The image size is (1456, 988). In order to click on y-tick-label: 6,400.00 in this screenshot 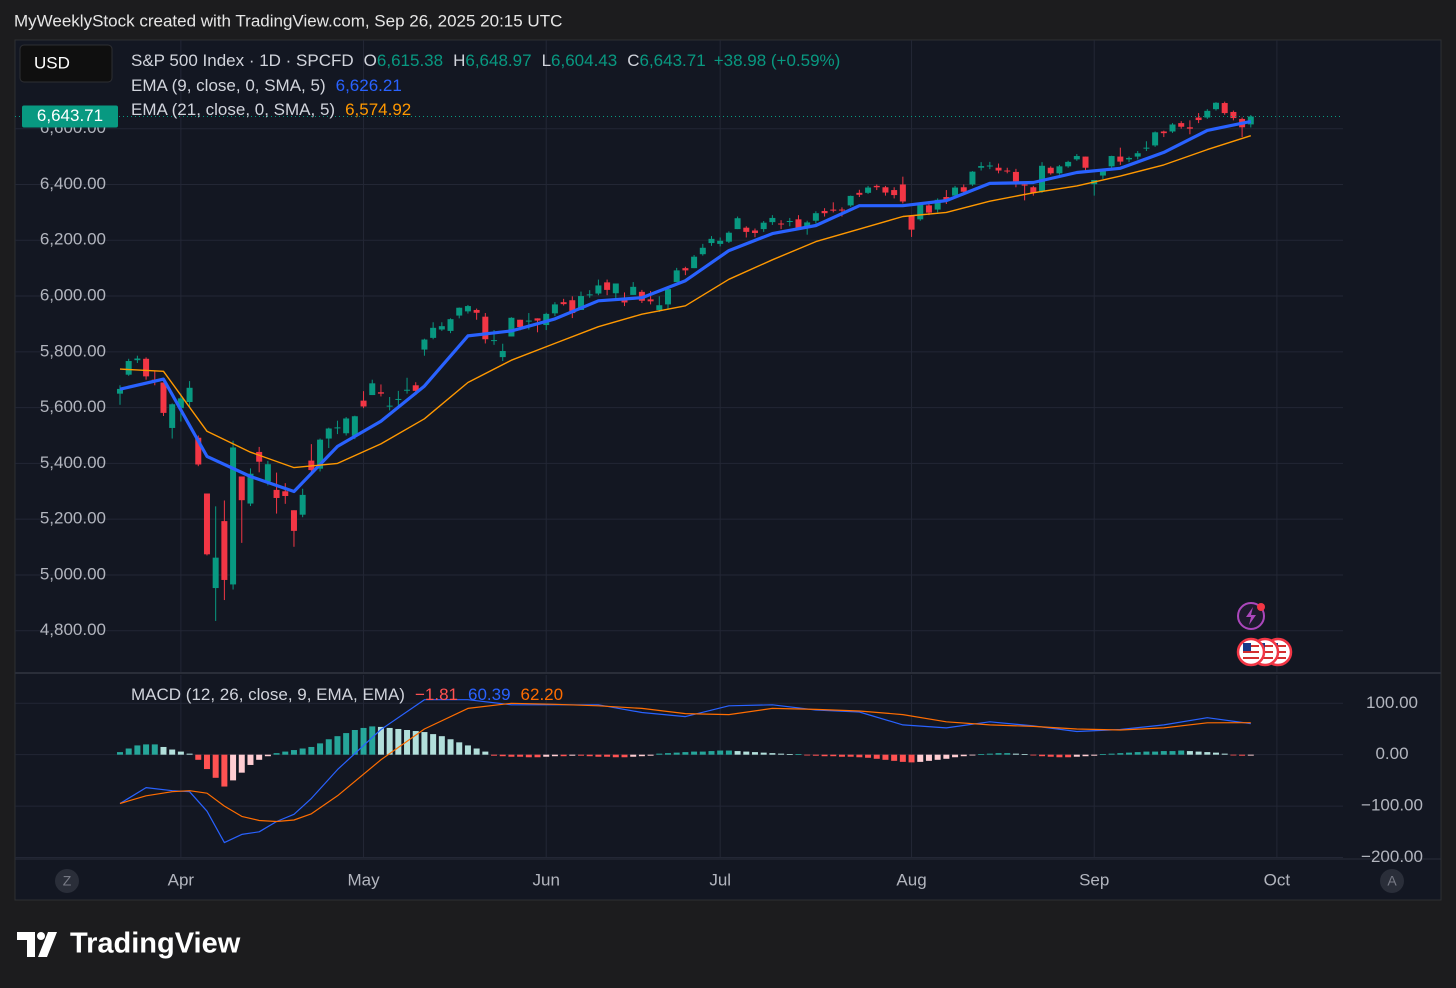, I will do `click(73, 183)`.